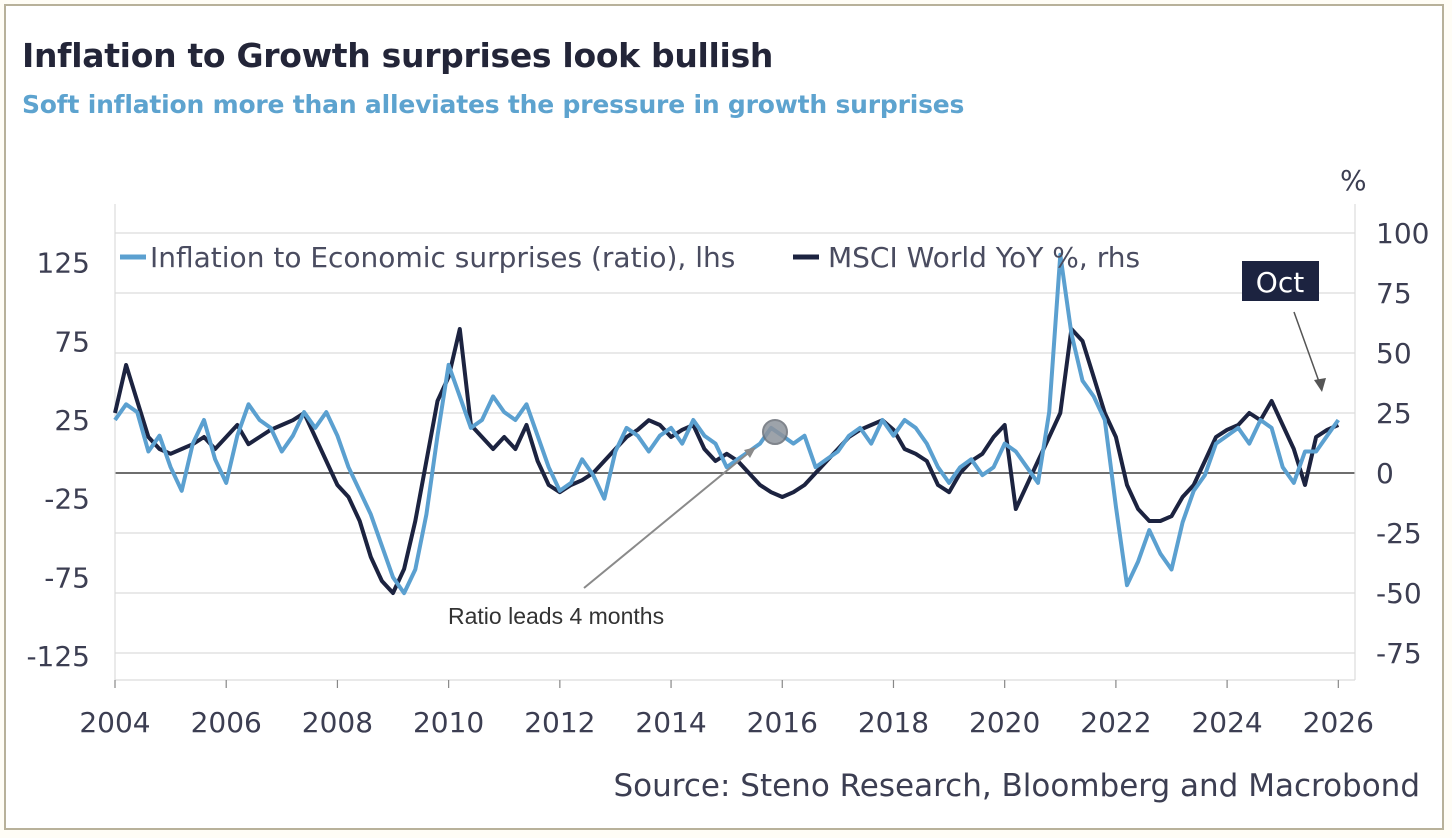  I want to click on oct-label-box, so click(1280, 281).